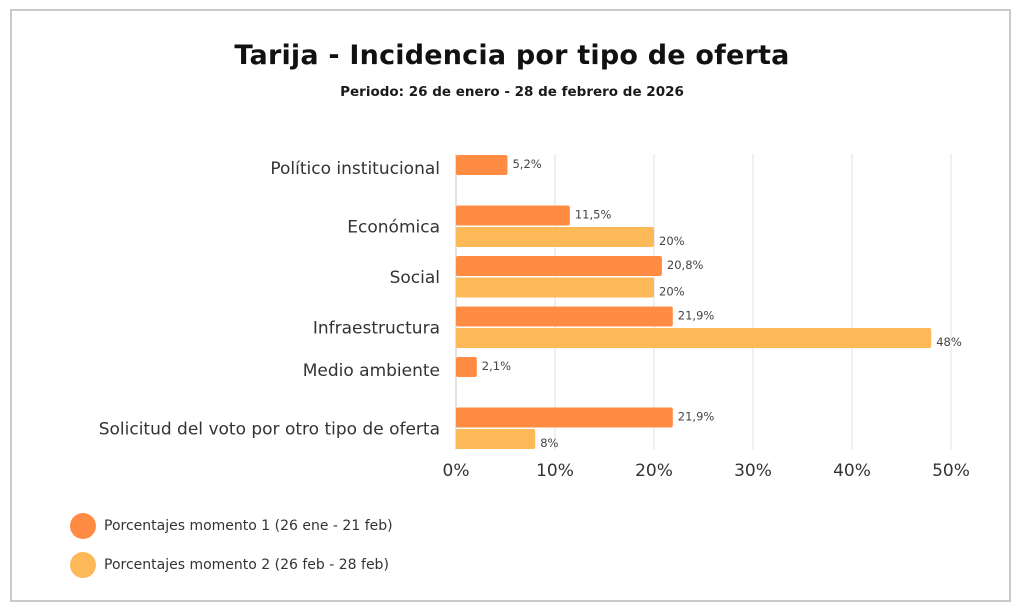  What do you see at coordinates (371, 371) in the screenshot?
I see `category-label: Medio ambiente` at bounding box center [371, 371].